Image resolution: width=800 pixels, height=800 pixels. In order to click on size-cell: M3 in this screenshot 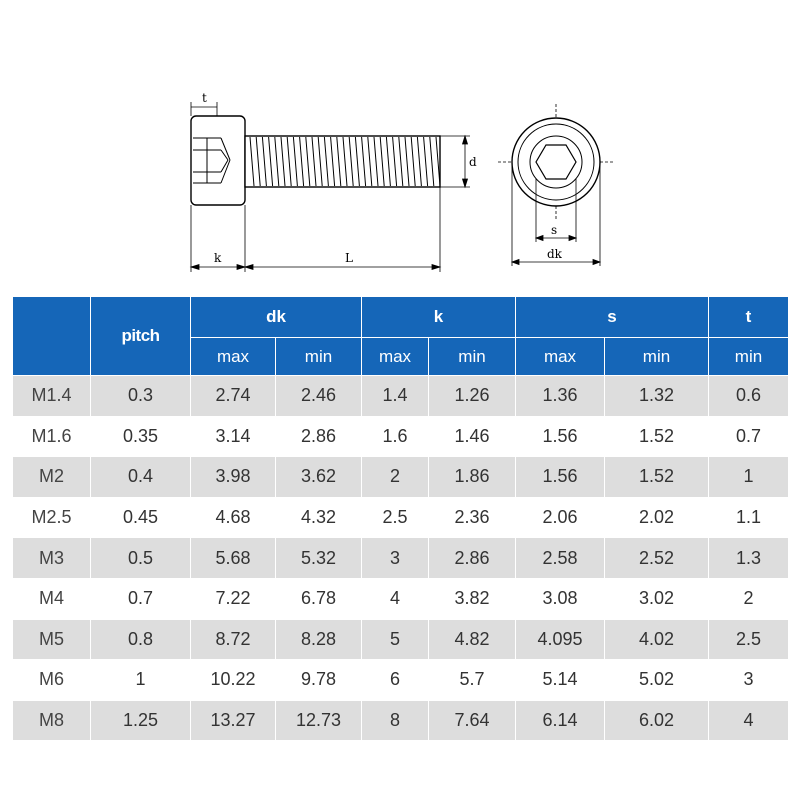, I will do `click(51, 558)`.